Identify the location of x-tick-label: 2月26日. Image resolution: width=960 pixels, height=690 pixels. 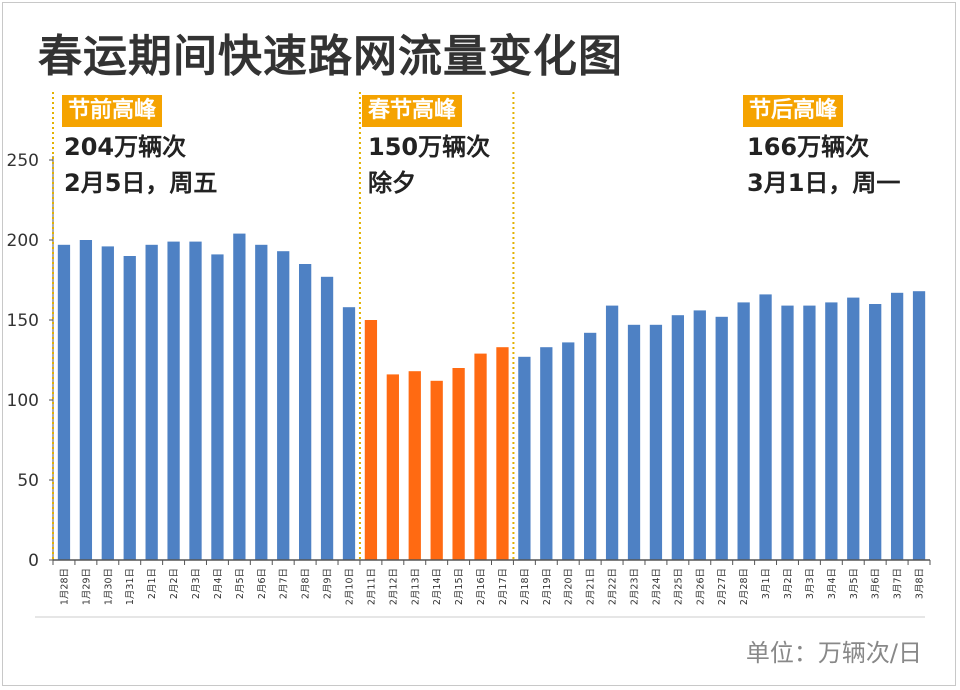
(700, 586).